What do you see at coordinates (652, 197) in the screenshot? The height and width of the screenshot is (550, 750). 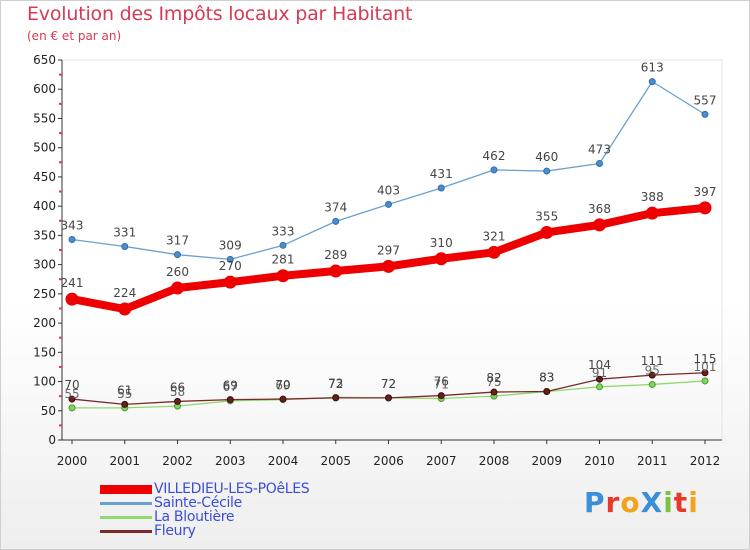 I see `data-label: 388` at bounding box center [652, 197].